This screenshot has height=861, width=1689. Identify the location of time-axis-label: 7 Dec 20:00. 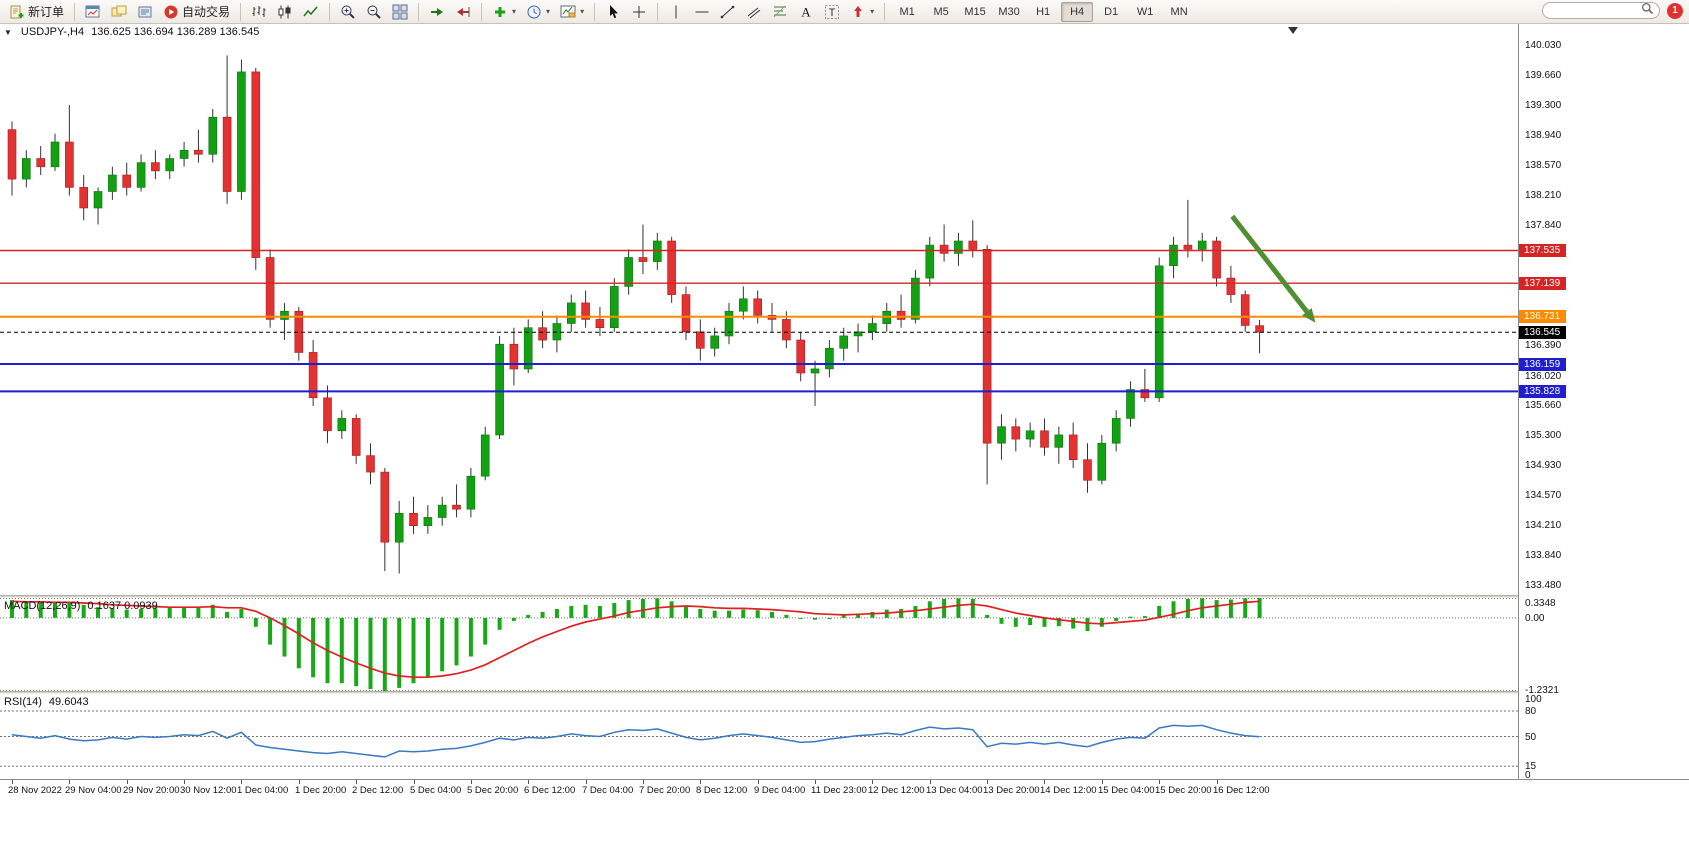
(665, 790).